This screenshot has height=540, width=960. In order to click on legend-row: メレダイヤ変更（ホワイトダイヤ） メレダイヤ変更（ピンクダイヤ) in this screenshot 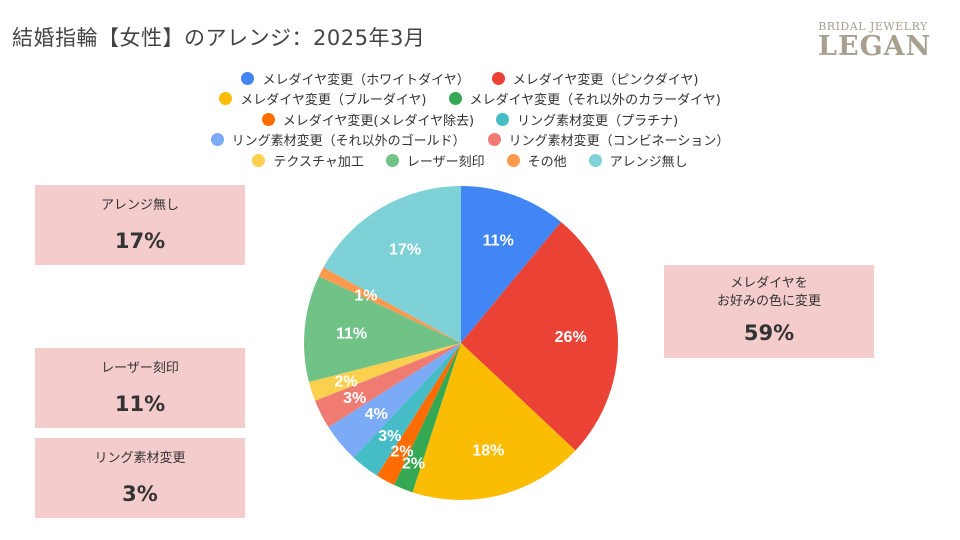, I will do `click(470, 78)`.